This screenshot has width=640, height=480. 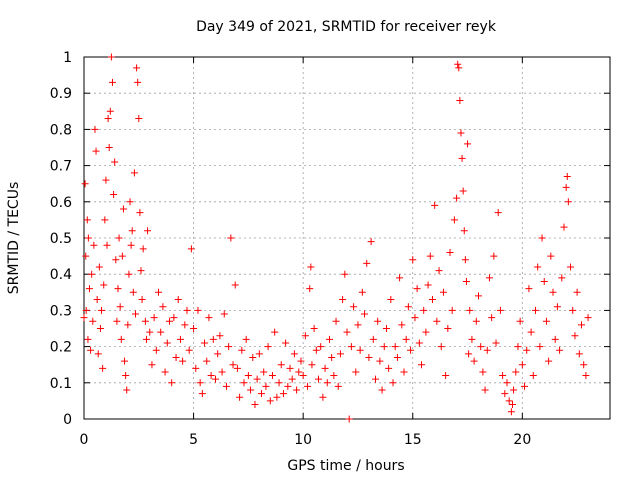 I want to click on y-tick-label: 0.6, so click(x=61, y=203).